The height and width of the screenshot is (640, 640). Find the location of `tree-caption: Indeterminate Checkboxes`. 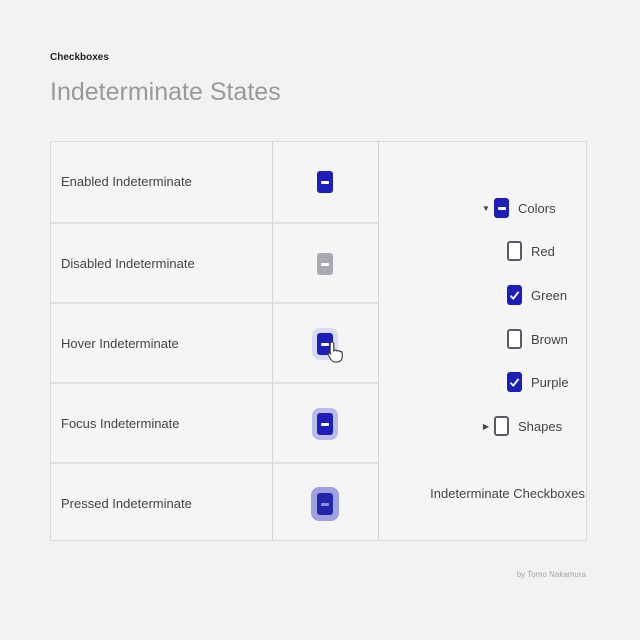

tree-caption: Indeterminate Checkboxes is located at coordinates (507, 493).